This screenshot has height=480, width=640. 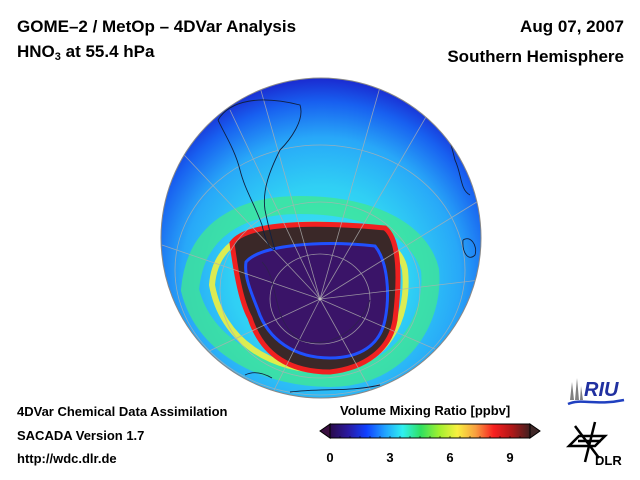 What do you see at coordinates (320, 299) in the screenshot?
I see `south-pole-marker` at bounding box center [320, 299].